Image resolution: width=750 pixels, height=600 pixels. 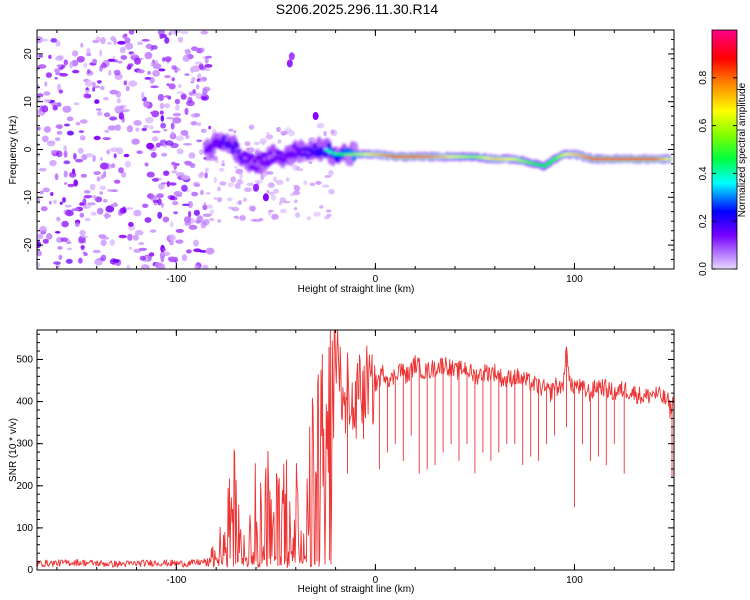 I want to click on snr-x-tick-label: 100, so click(x=574, y=580).